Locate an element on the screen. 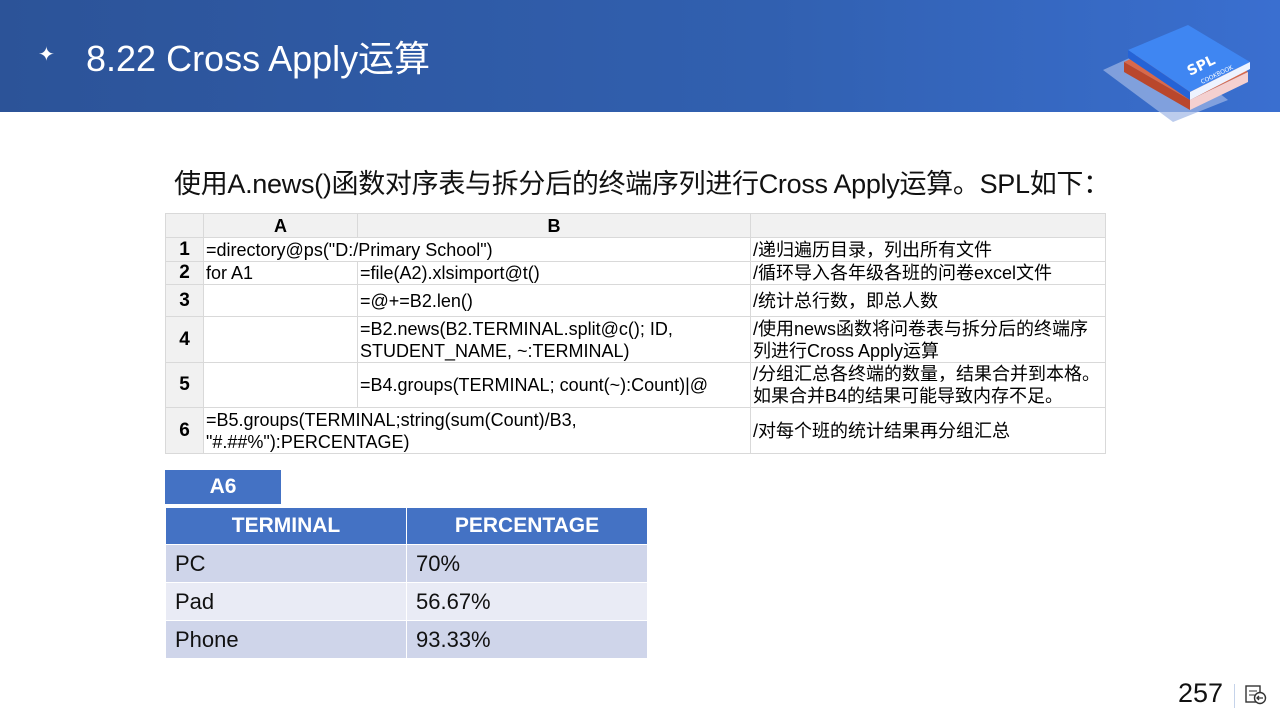 This screenshot has width=1280, height=720. result-header-terminal: TERMINAL is located at coordinates (286, 526).